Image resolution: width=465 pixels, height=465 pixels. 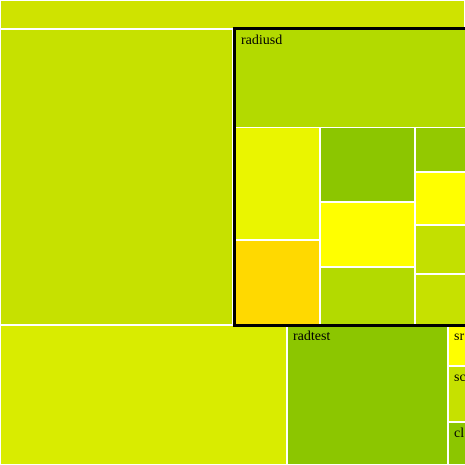 What do you see at coordinates (456, 345) in the screenshot?
I see `treemap-cell-br-1: sr` at bounding box center [456, 345].